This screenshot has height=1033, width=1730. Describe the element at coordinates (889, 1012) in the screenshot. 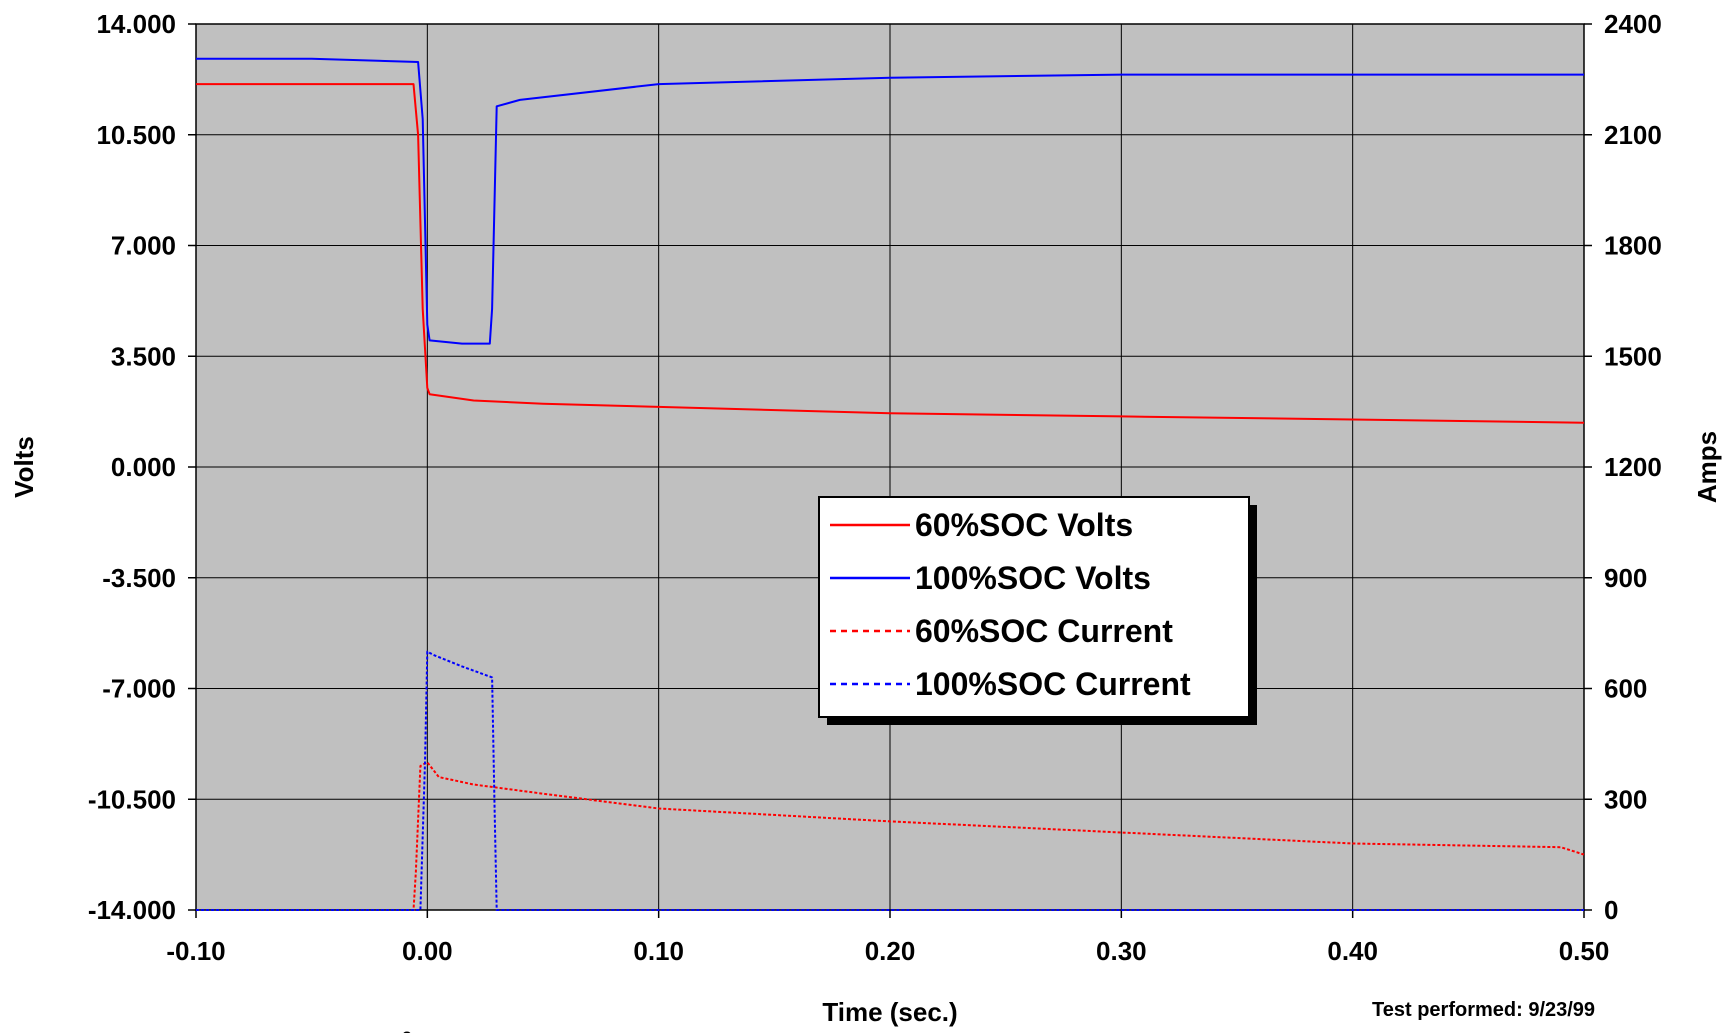

I see `x-axis-title: Time (sec.)` at that location.